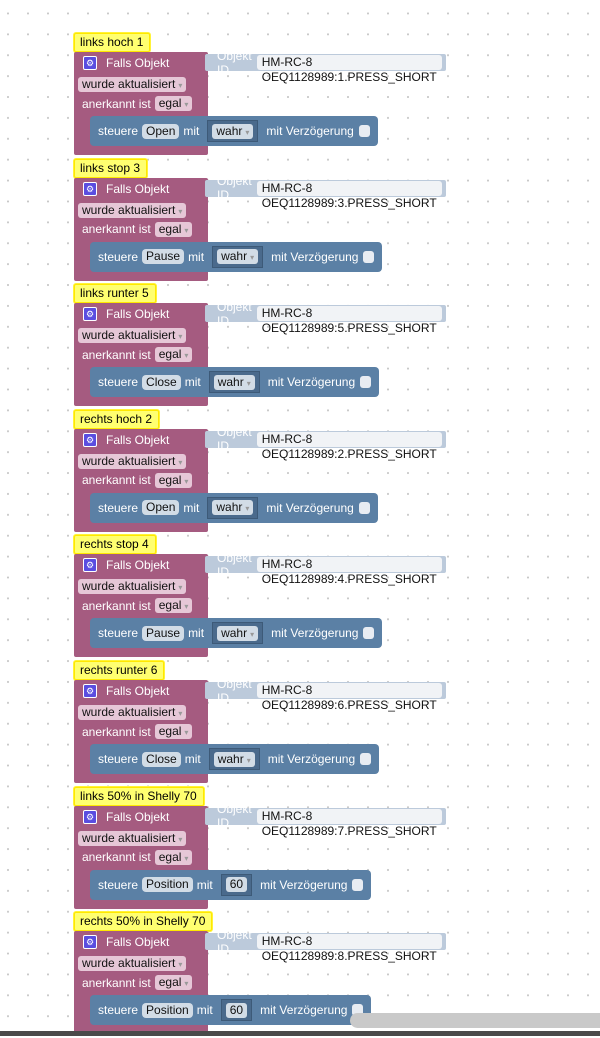 The image size is (600, 1038). Describe the element at coordinates (349, 823) in the screenshot. I see `object-id-field: HM-RC-8 OEQ1128989:7.PRESS_SHORT` at that location.